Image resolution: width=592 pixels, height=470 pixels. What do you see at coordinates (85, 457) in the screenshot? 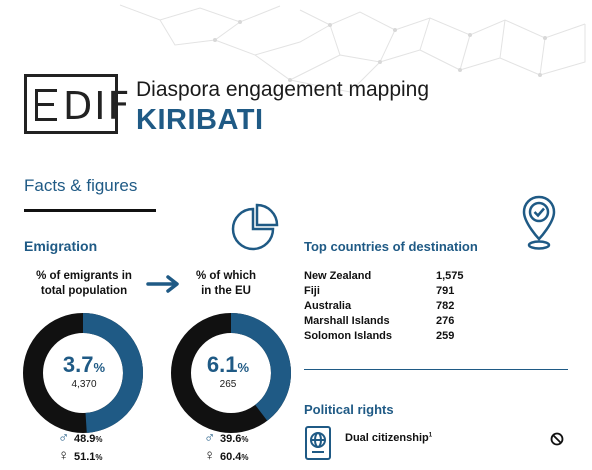
I see `female-percent: 51.1` at bounding box center [85, 457].